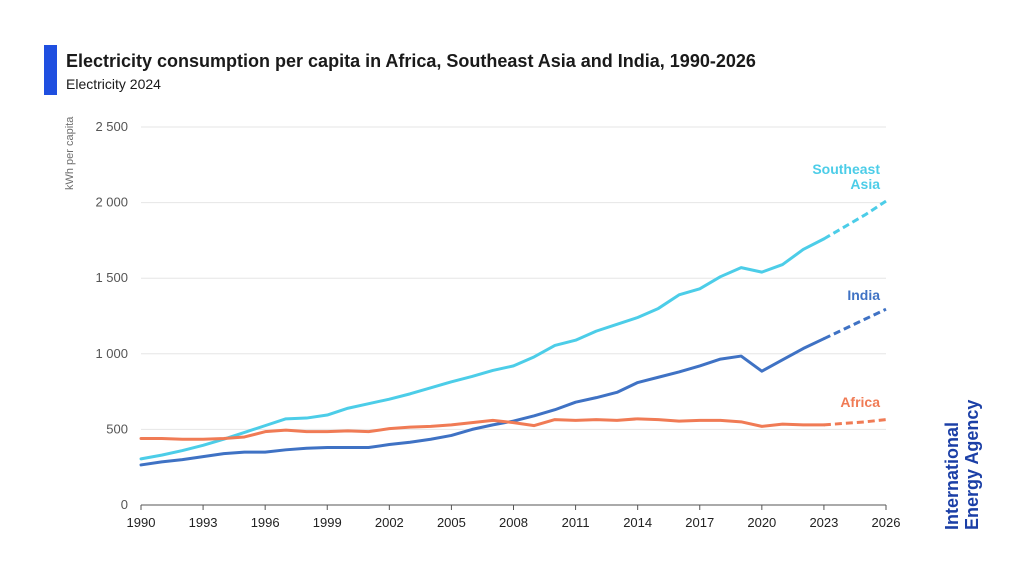 The image size is (1024, 576). Describe the element at coordinates (389, 522) in the screenshot. I see `x-tick-label: 2002` at that location.